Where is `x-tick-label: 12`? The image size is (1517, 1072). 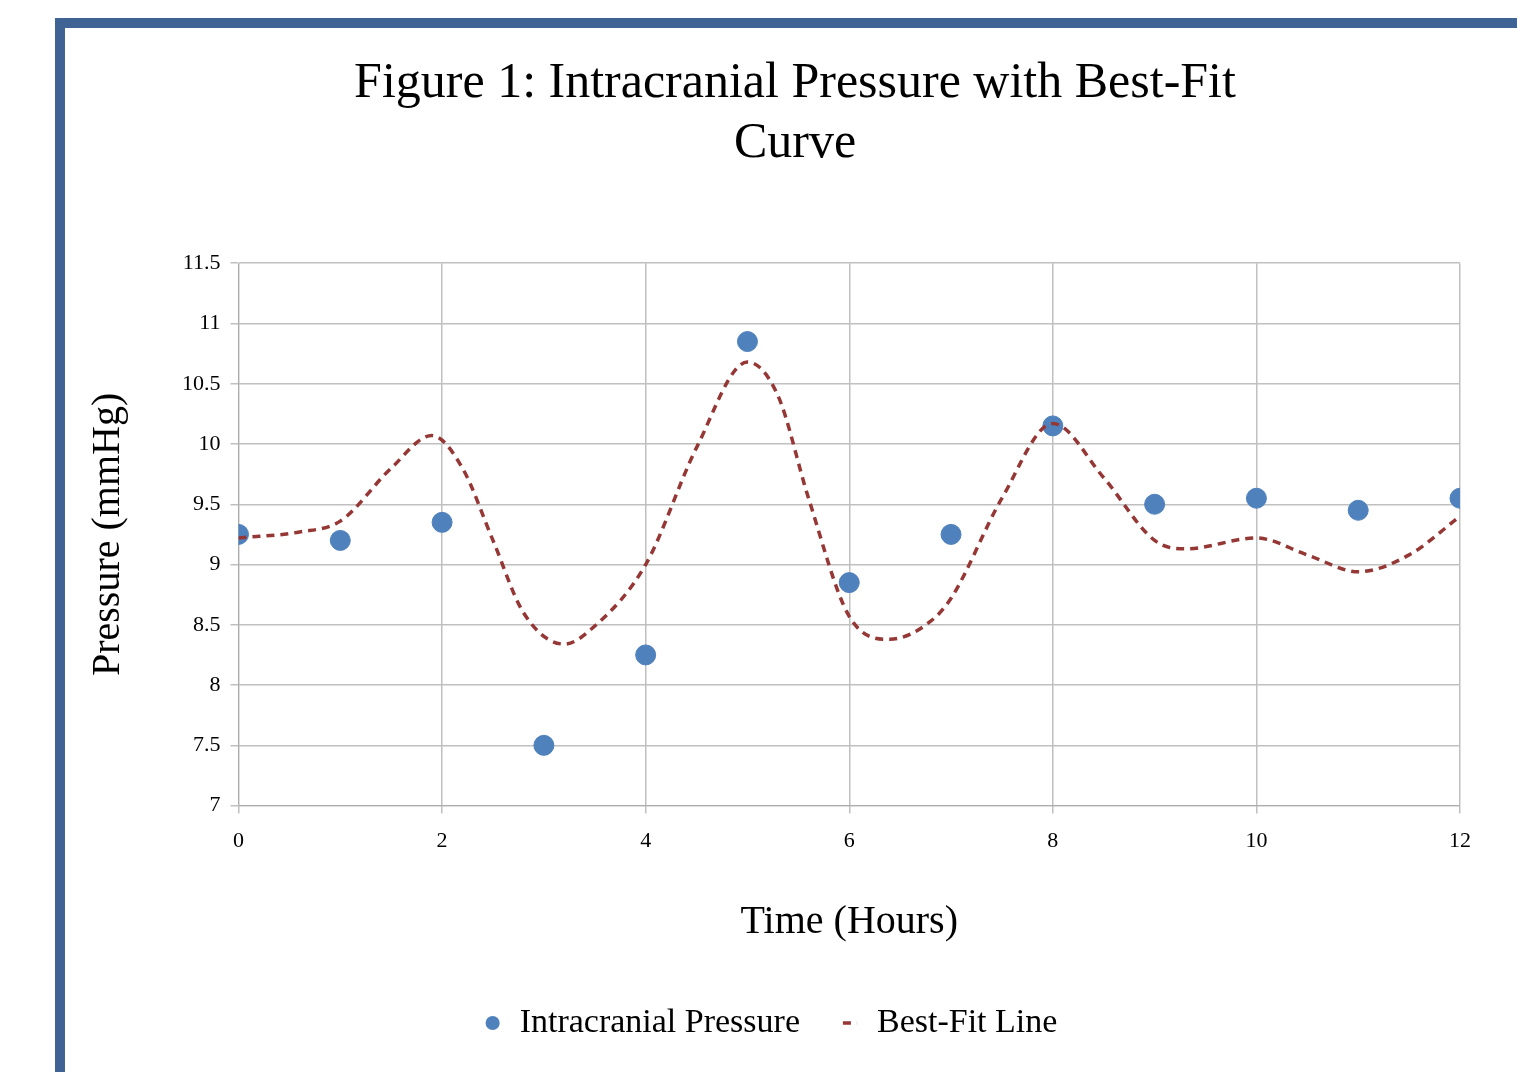 x-tick-label: 12 is located at coordinates (1460, 839).